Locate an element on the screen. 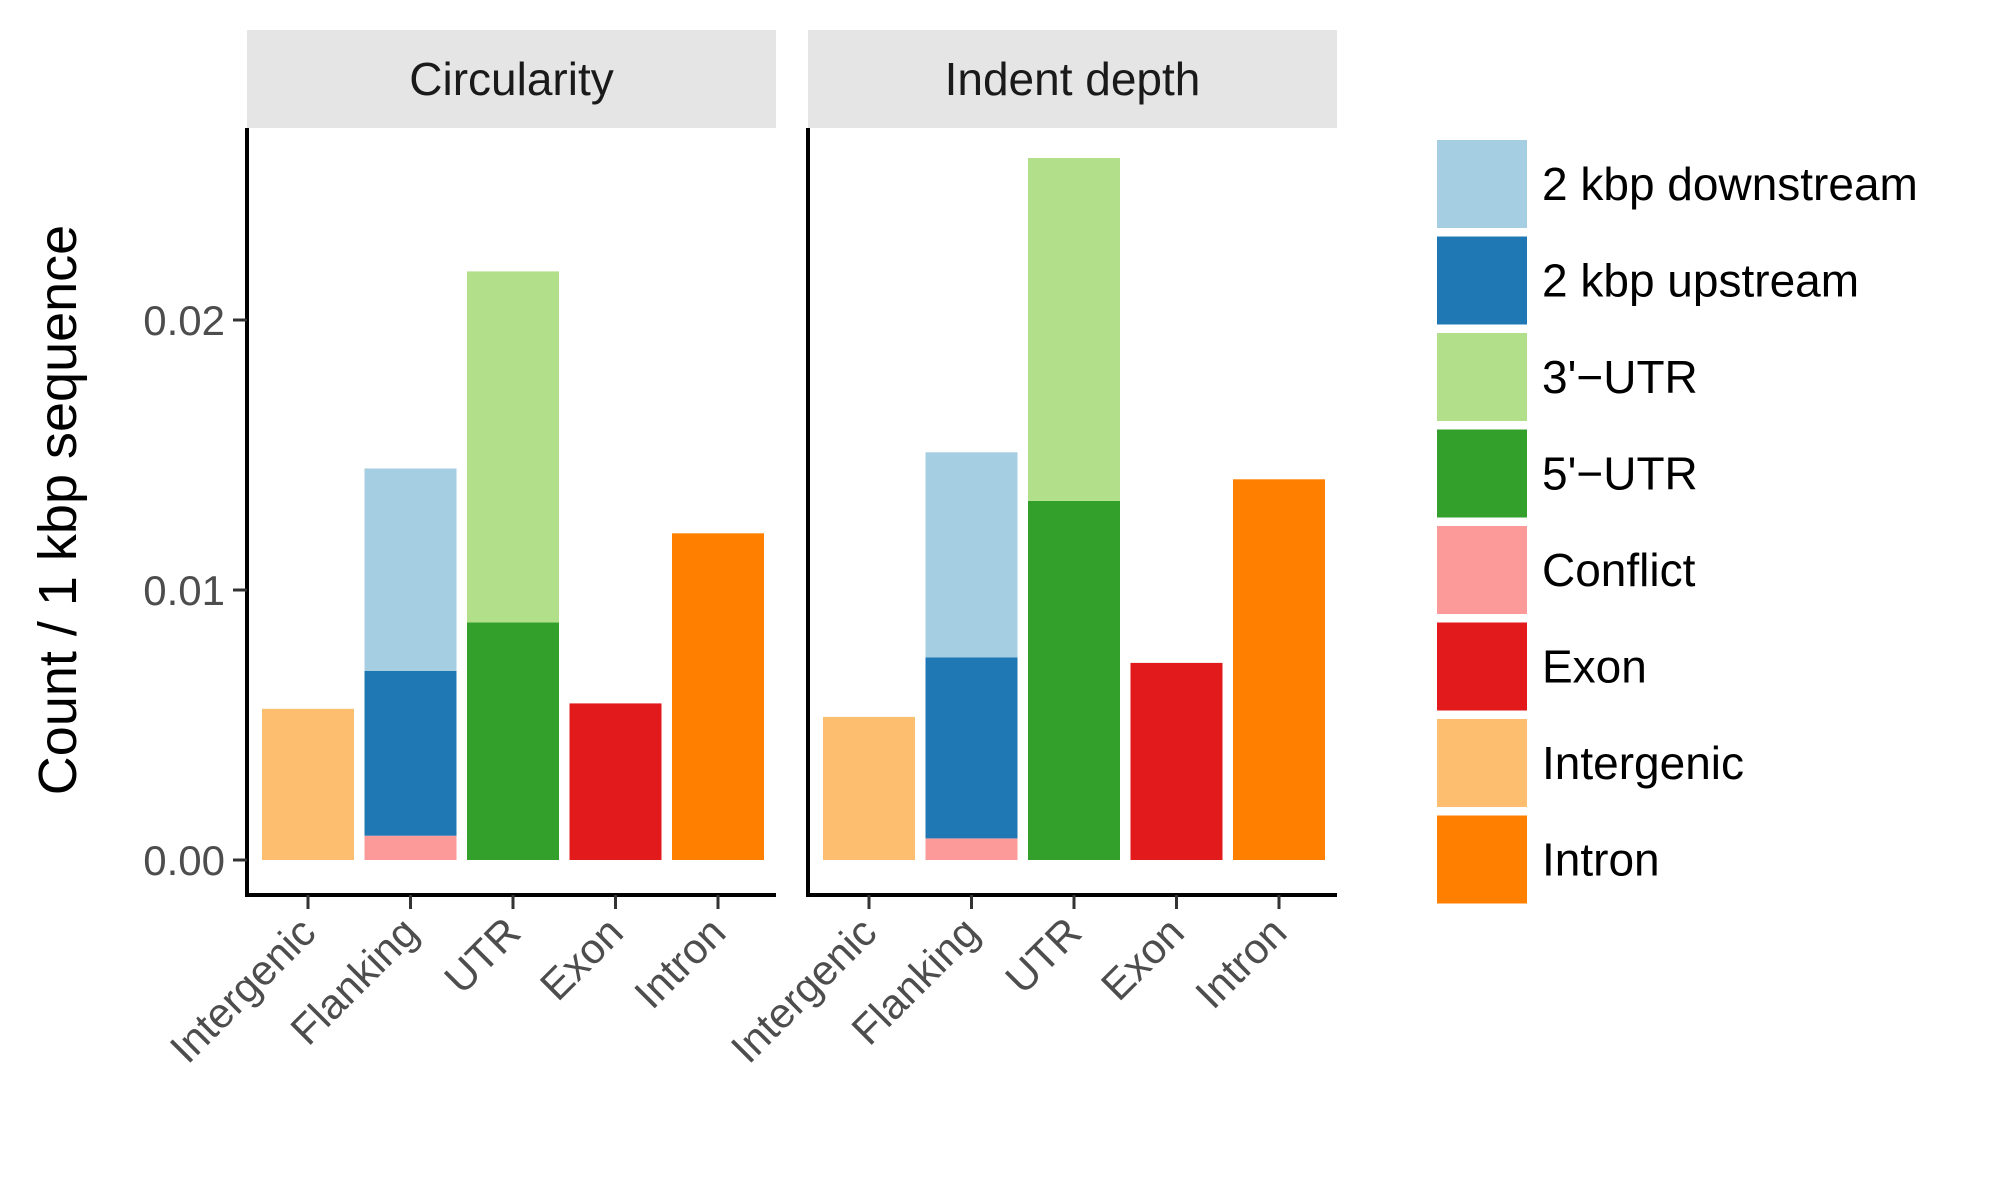 This screenshot has width=2000, height=1200. panel-title: Indent depth is located at coordinates (1073, 79).